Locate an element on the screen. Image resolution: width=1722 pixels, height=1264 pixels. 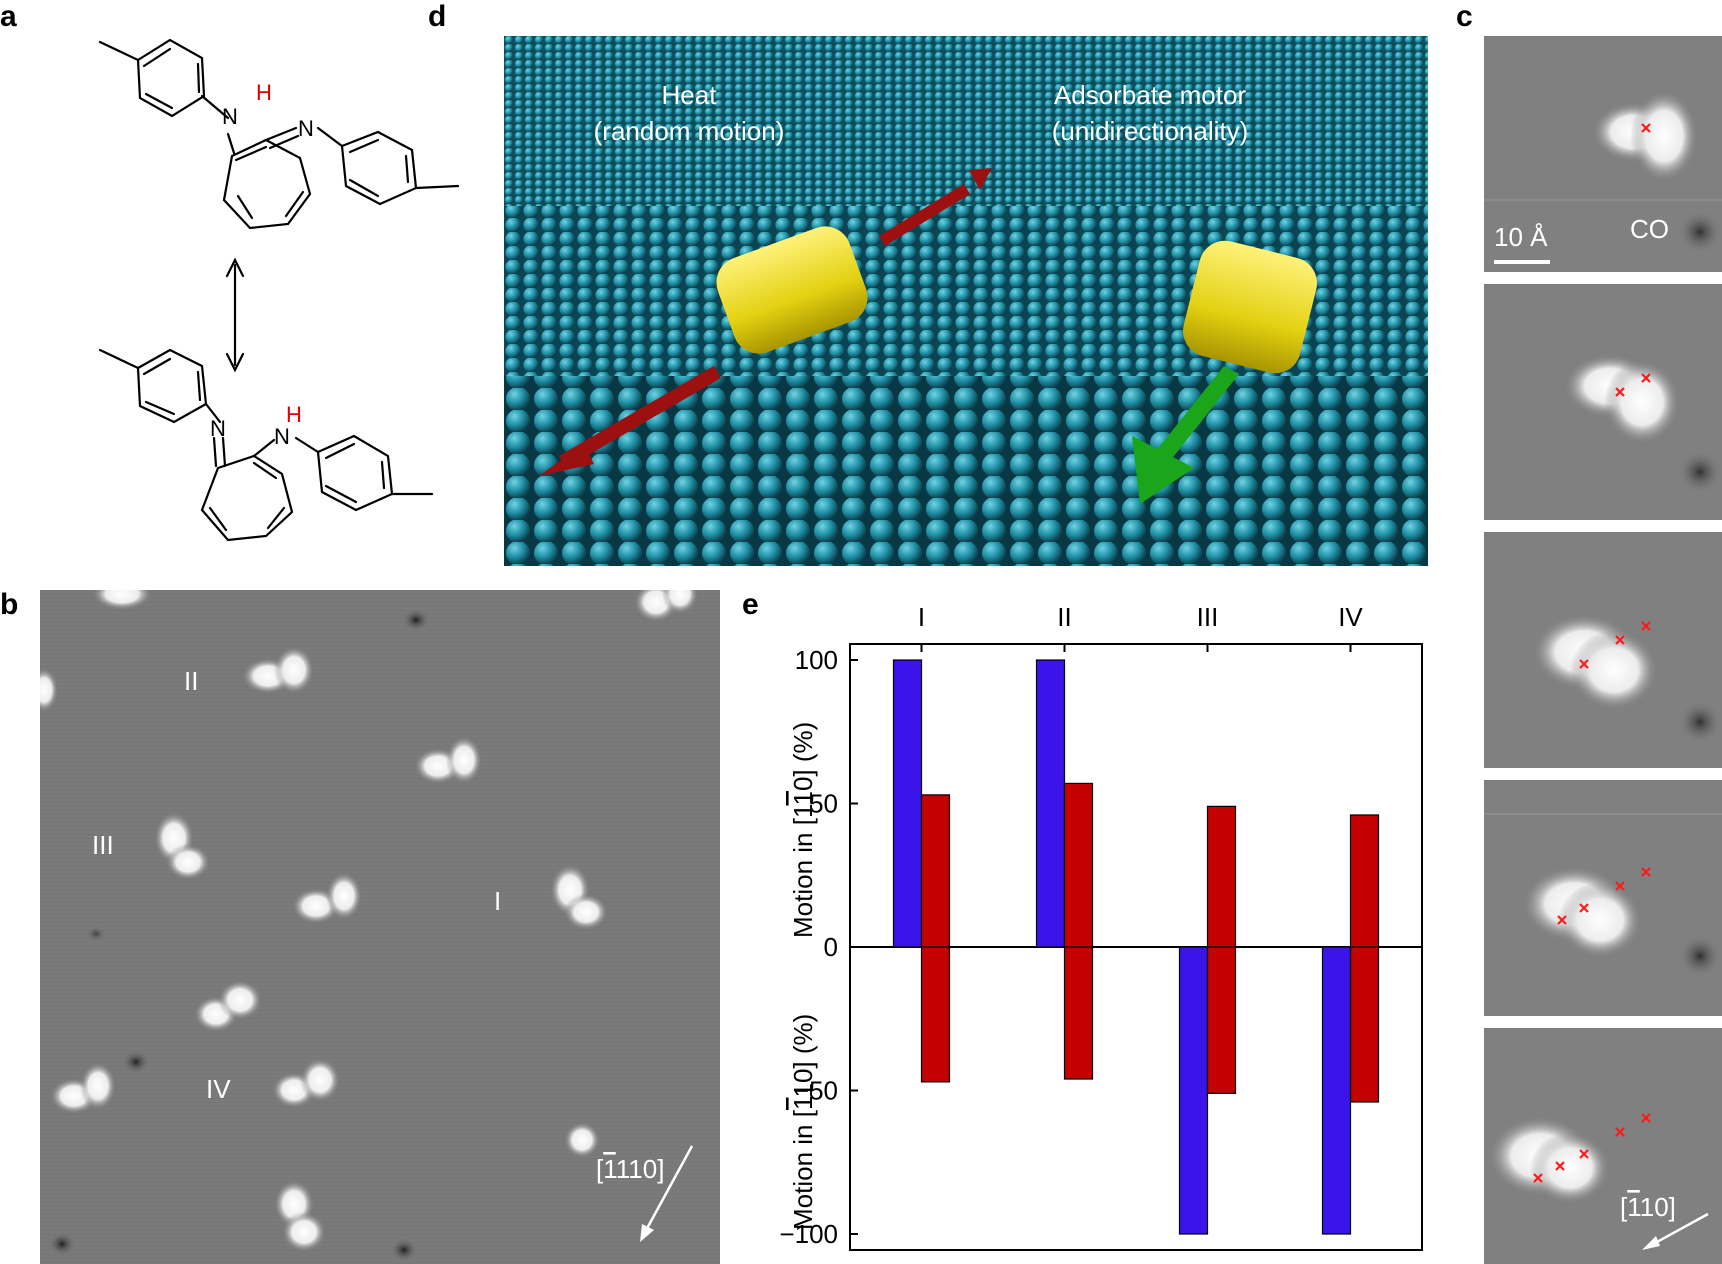
unidirectional-arrow is located at coordinates (1185, 435).